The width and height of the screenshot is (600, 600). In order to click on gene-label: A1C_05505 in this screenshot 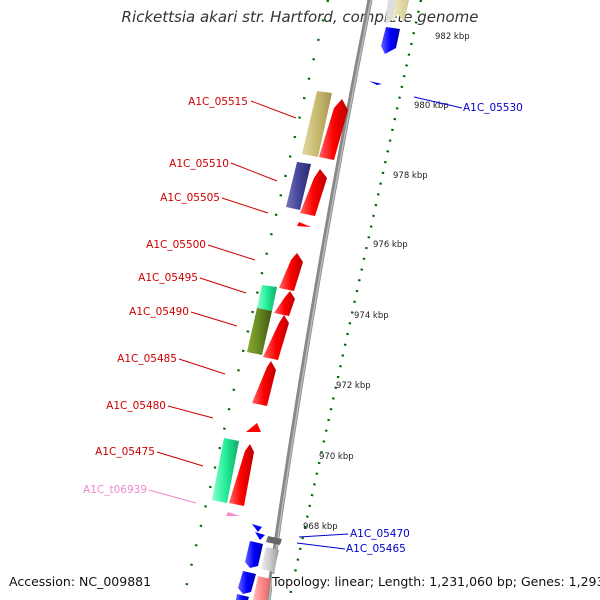, I will do `click(190, 198)`.